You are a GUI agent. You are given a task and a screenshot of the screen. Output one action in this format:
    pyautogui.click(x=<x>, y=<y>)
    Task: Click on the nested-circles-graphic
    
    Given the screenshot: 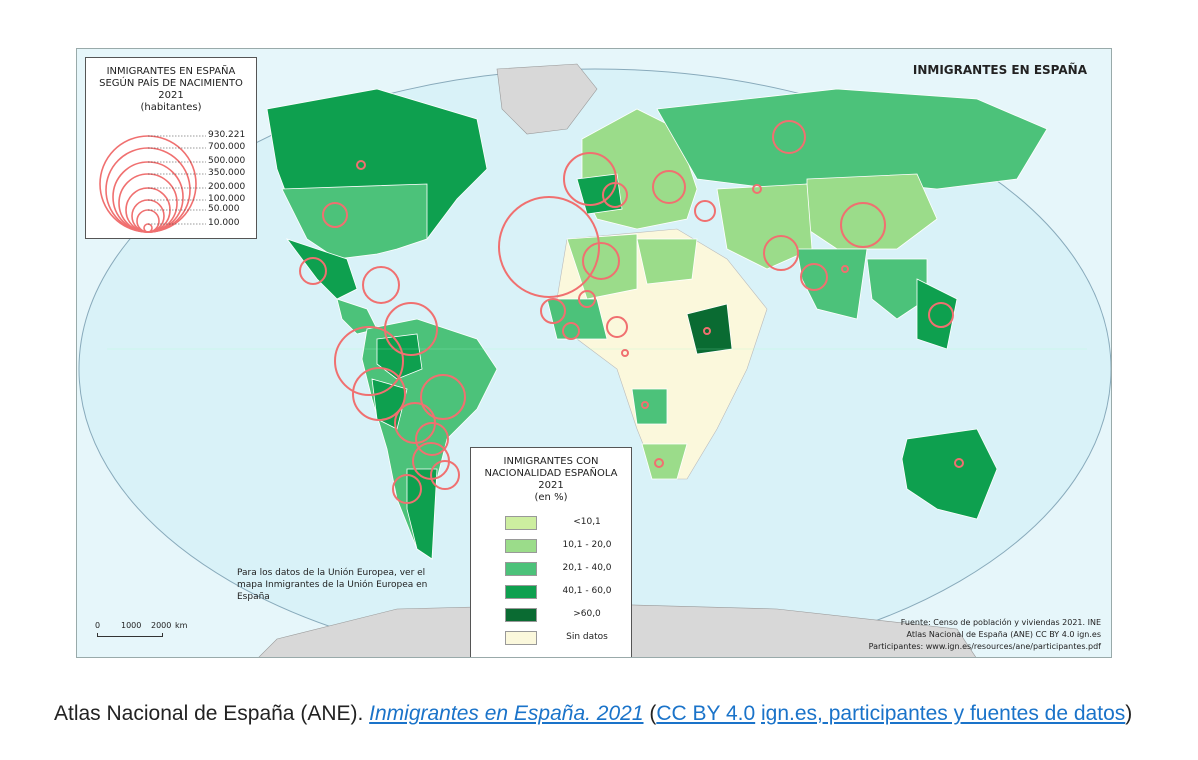 What is the action you would take?
    pyautogui.click(x=152, y=184)
    